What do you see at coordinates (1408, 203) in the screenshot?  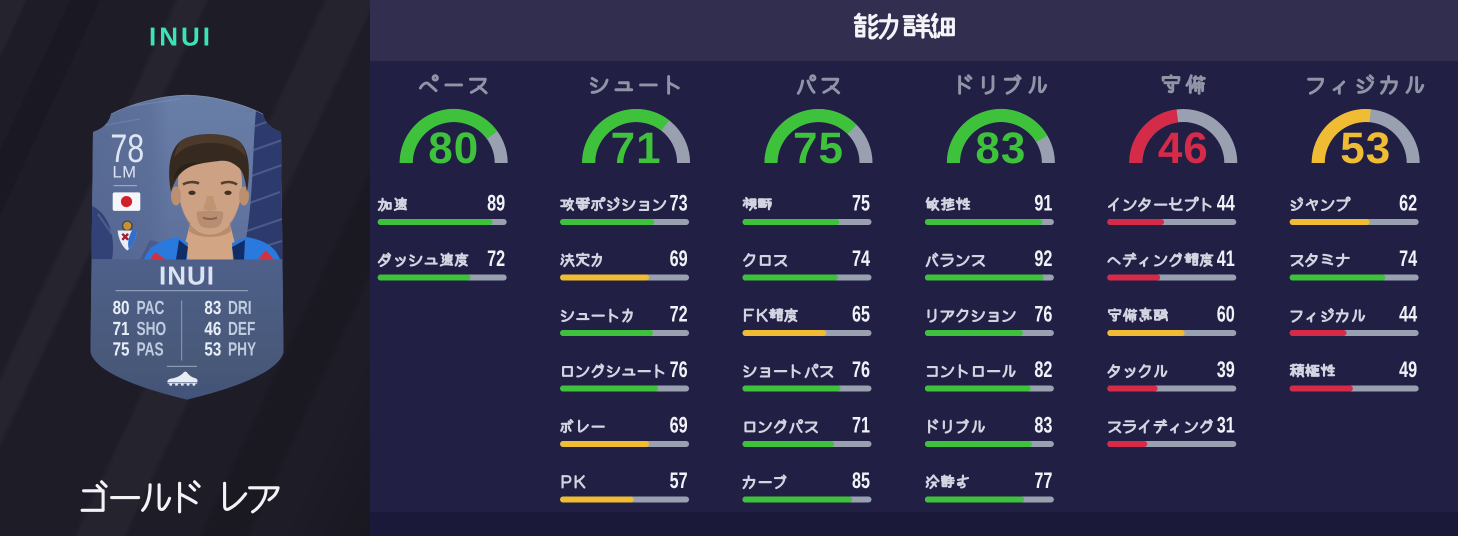 I see `svg-text: 62` at bounding box center [1408, 203].